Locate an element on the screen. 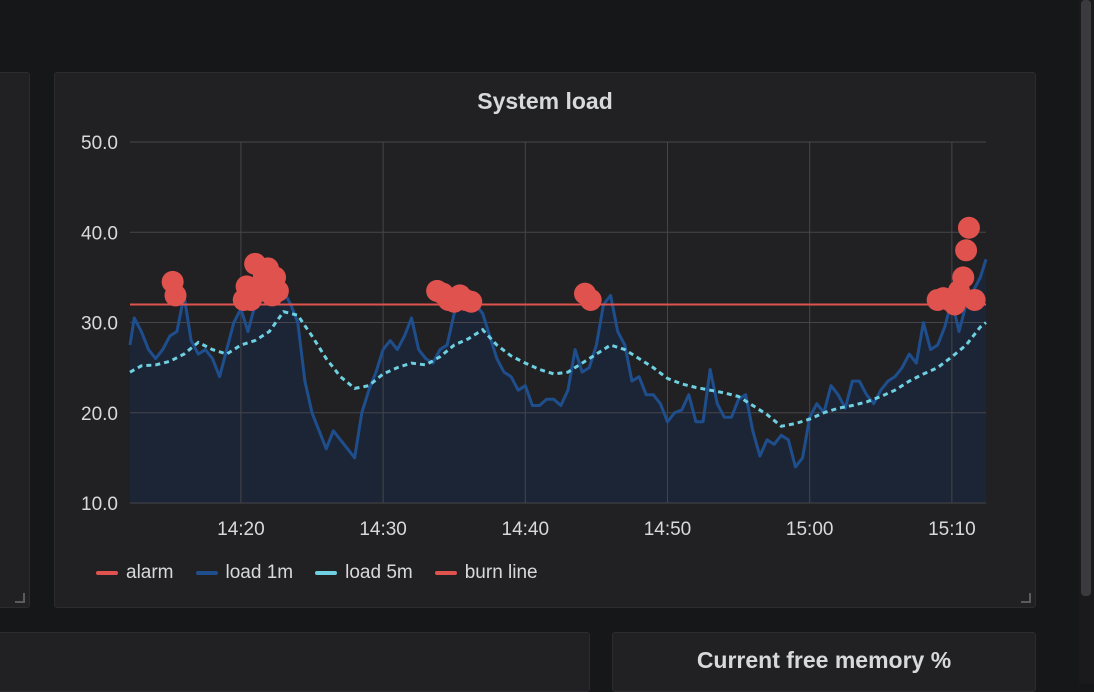  left-panel is located at coordinates (15, 340).